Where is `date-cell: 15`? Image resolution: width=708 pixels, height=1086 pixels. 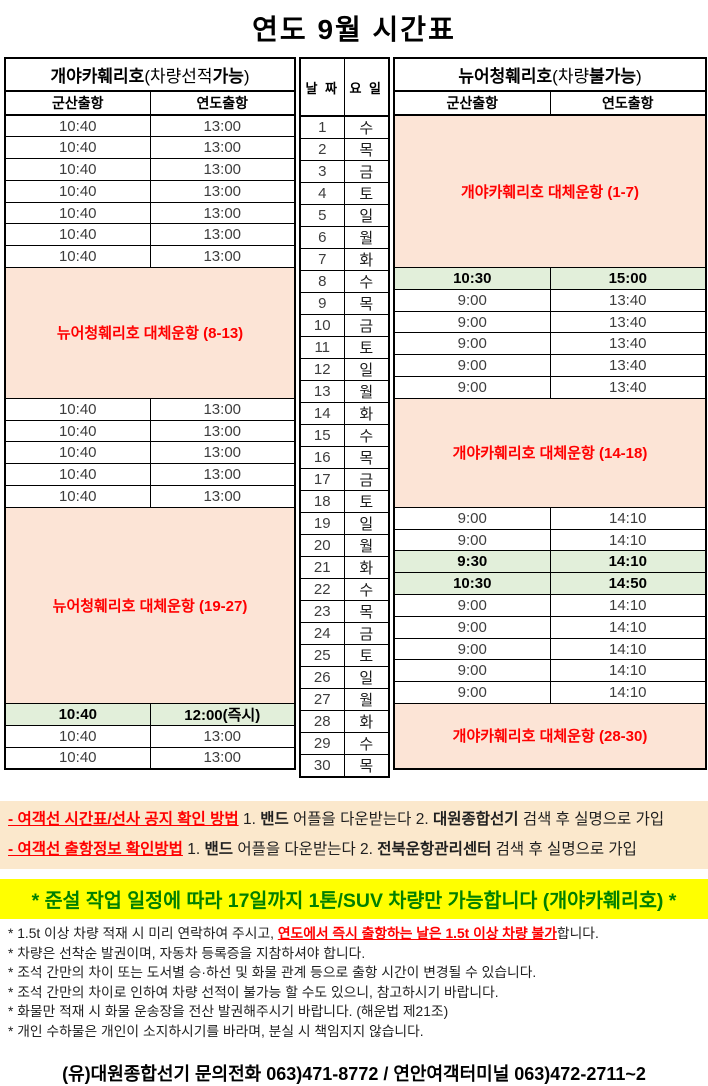
date-cell: 15 is located at coordinates (322, 435).